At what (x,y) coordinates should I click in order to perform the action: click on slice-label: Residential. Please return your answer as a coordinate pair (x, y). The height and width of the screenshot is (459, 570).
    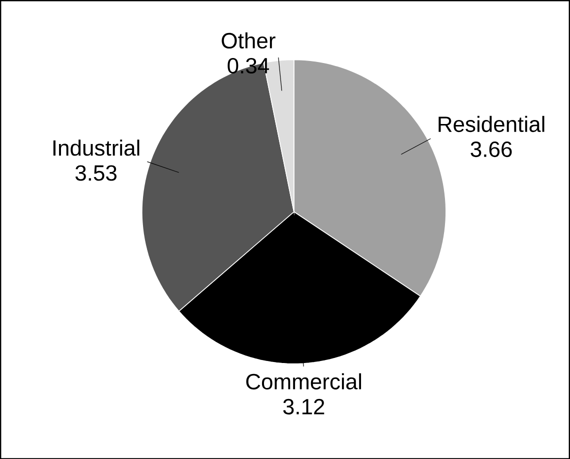
    Looking at the image, I should click on (491, 124).